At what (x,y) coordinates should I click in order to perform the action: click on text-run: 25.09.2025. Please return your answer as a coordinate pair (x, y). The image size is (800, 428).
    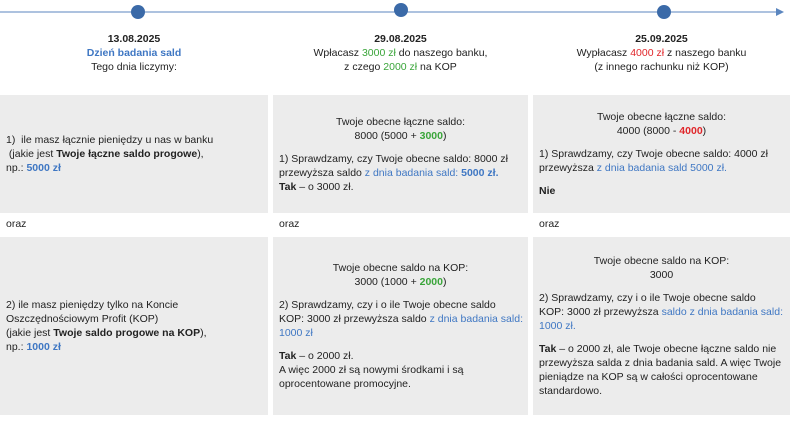
    Looking at the image, I should click on (661, 39).